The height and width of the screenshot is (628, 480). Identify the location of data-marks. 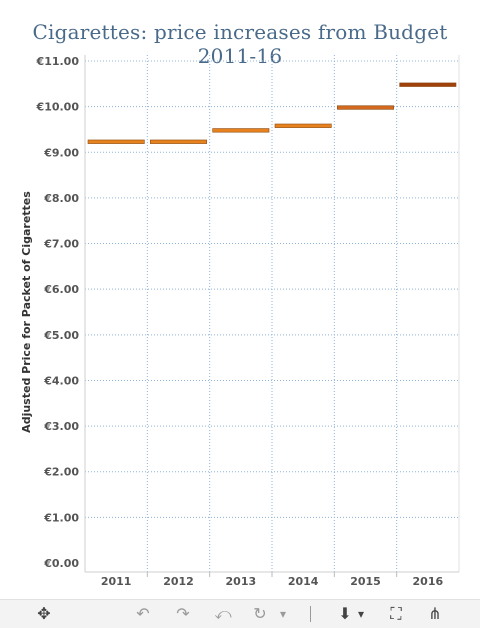
(272, 113).